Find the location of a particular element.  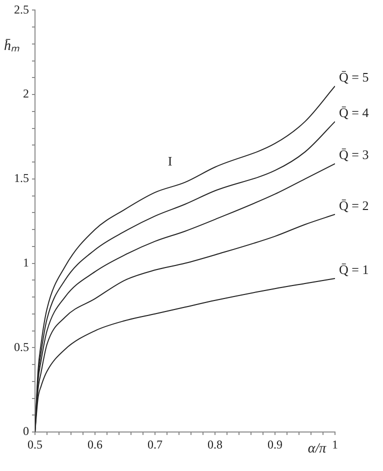

series-label: Q̄ = 1 is located at coordinates (354, 269).